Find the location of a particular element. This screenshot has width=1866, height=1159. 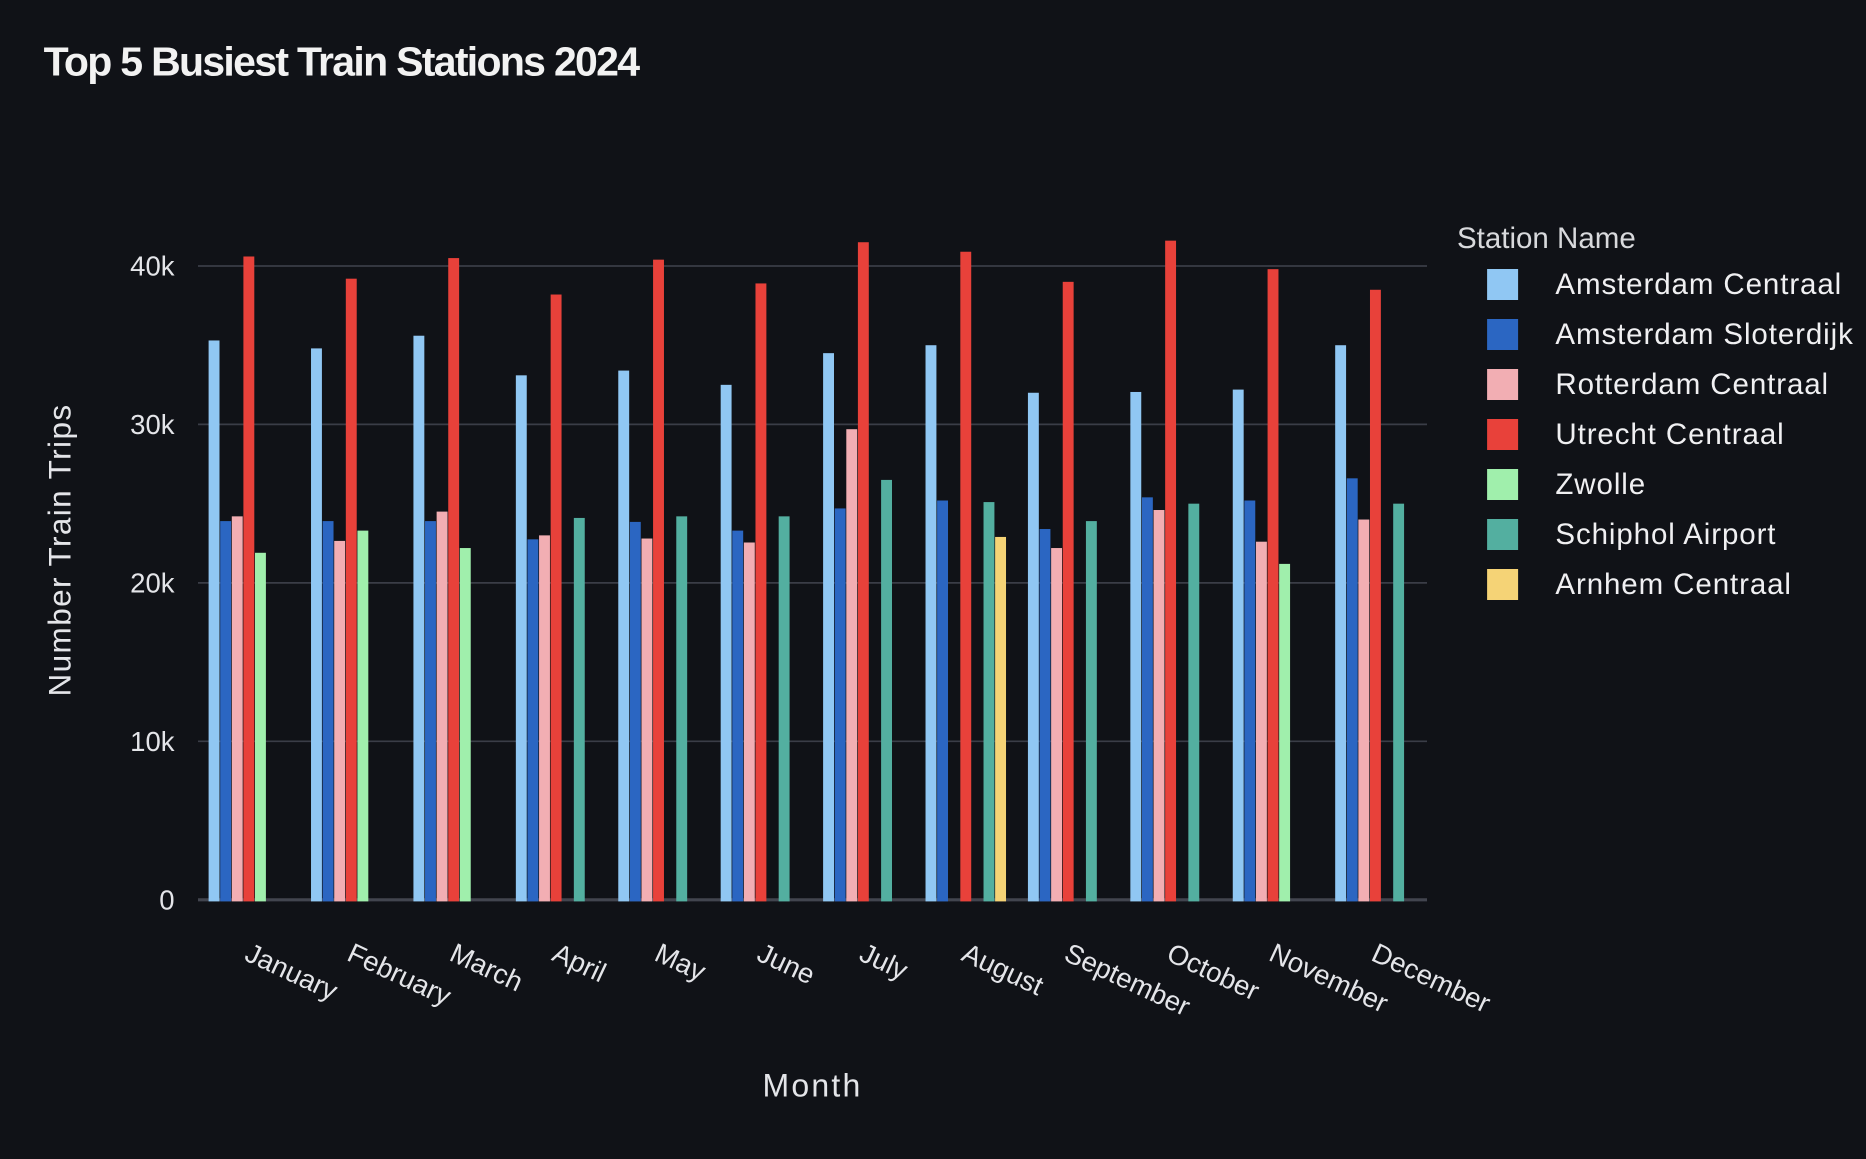

svg-text: Station Name is located at coordinates (1546, 238).